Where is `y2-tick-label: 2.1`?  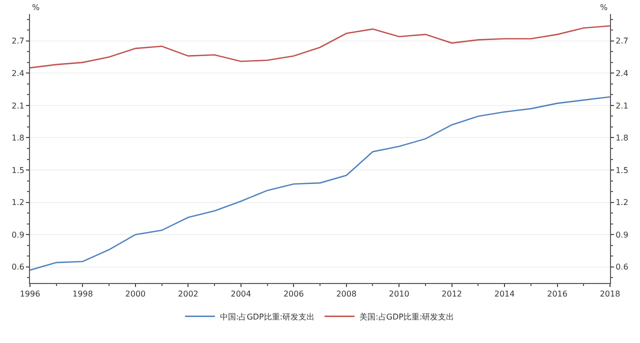 y2-tick-label: 2.1 is located at coordinates (622, 105).